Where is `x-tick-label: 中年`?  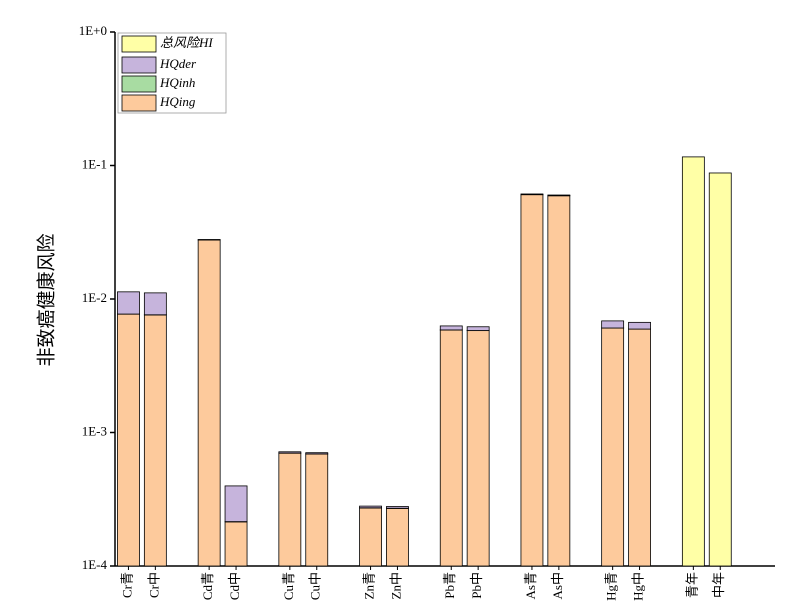
x-tick-label: 中年 is located at coordinates (718, 585).